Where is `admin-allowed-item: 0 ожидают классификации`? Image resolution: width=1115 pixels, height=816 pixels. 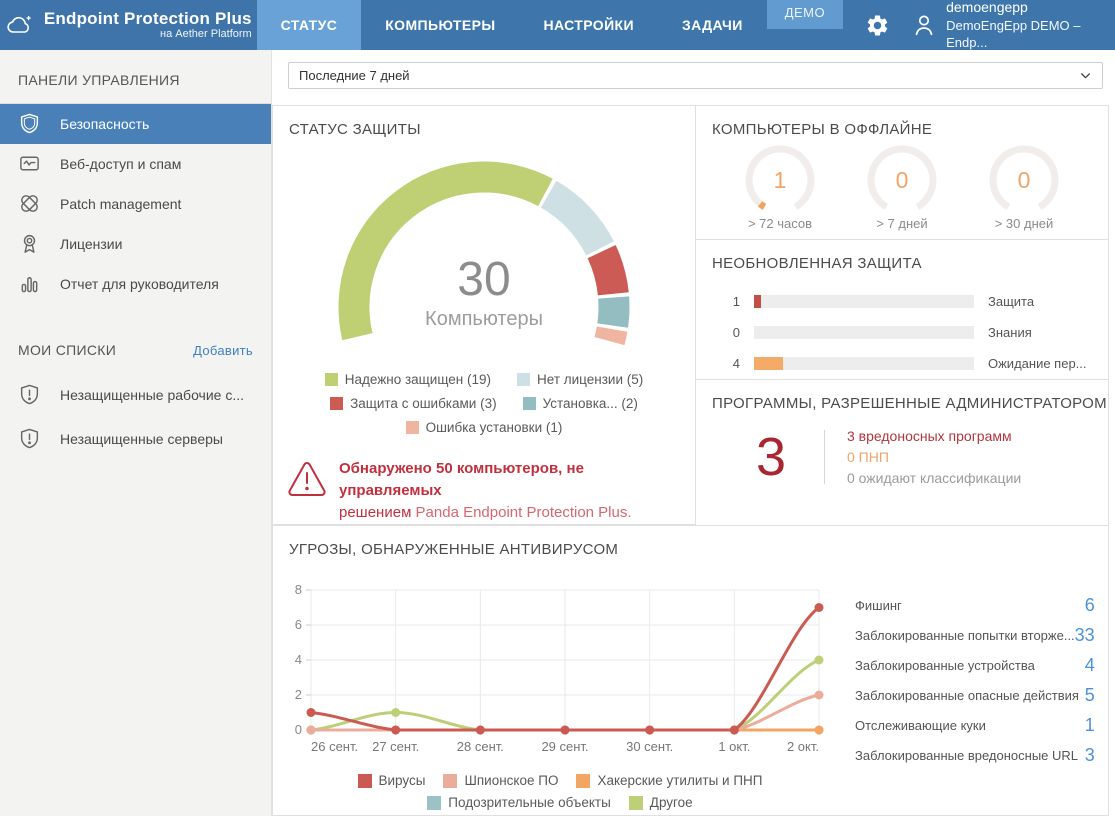 admin-allowed-item: 0 ожидают классификации is located at coordinates (934, 478).